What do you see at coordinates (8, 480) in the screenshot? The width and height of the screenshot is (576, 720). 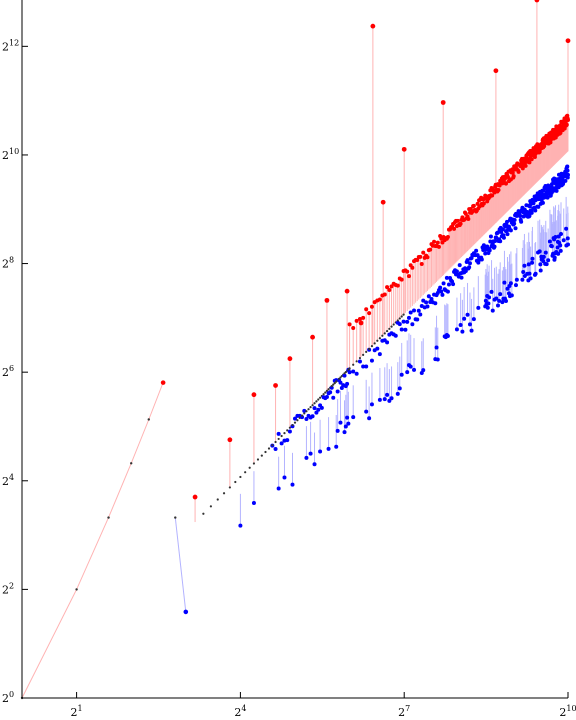 I see `y-tick-label: 24` at bounding box center [8, 480].